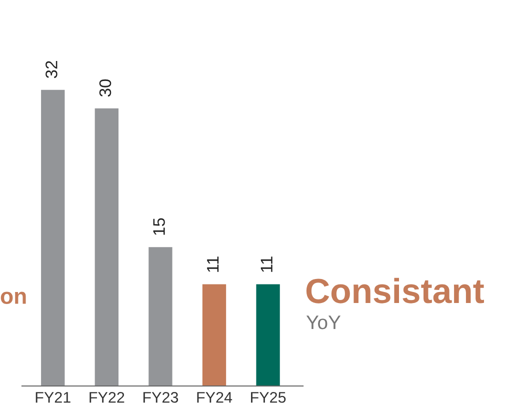 This screenshot has height=412, width=510. I want to click on text: YoY, so click(323, 323).